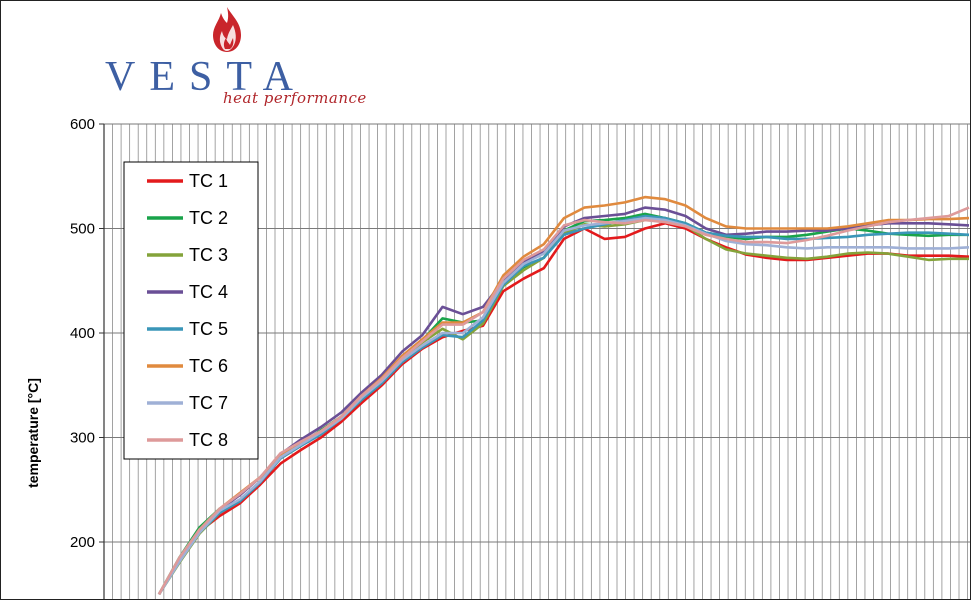  What do you see at coordinates (33, 433) in the screenshot?
I see `y-axis-label: temperature [°C]` at bounding box center [33, 433].